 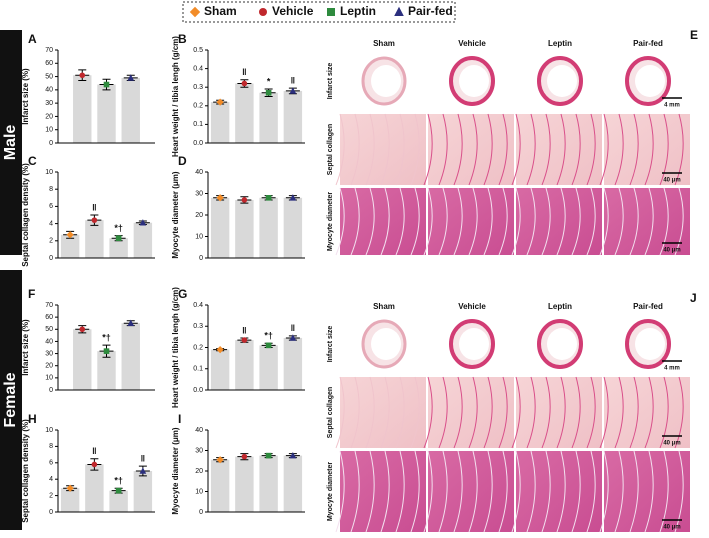 What do you see at coordinates (474, 344) in the screenshot?
I see `heart-lumen` at bounding box center [474, 344].